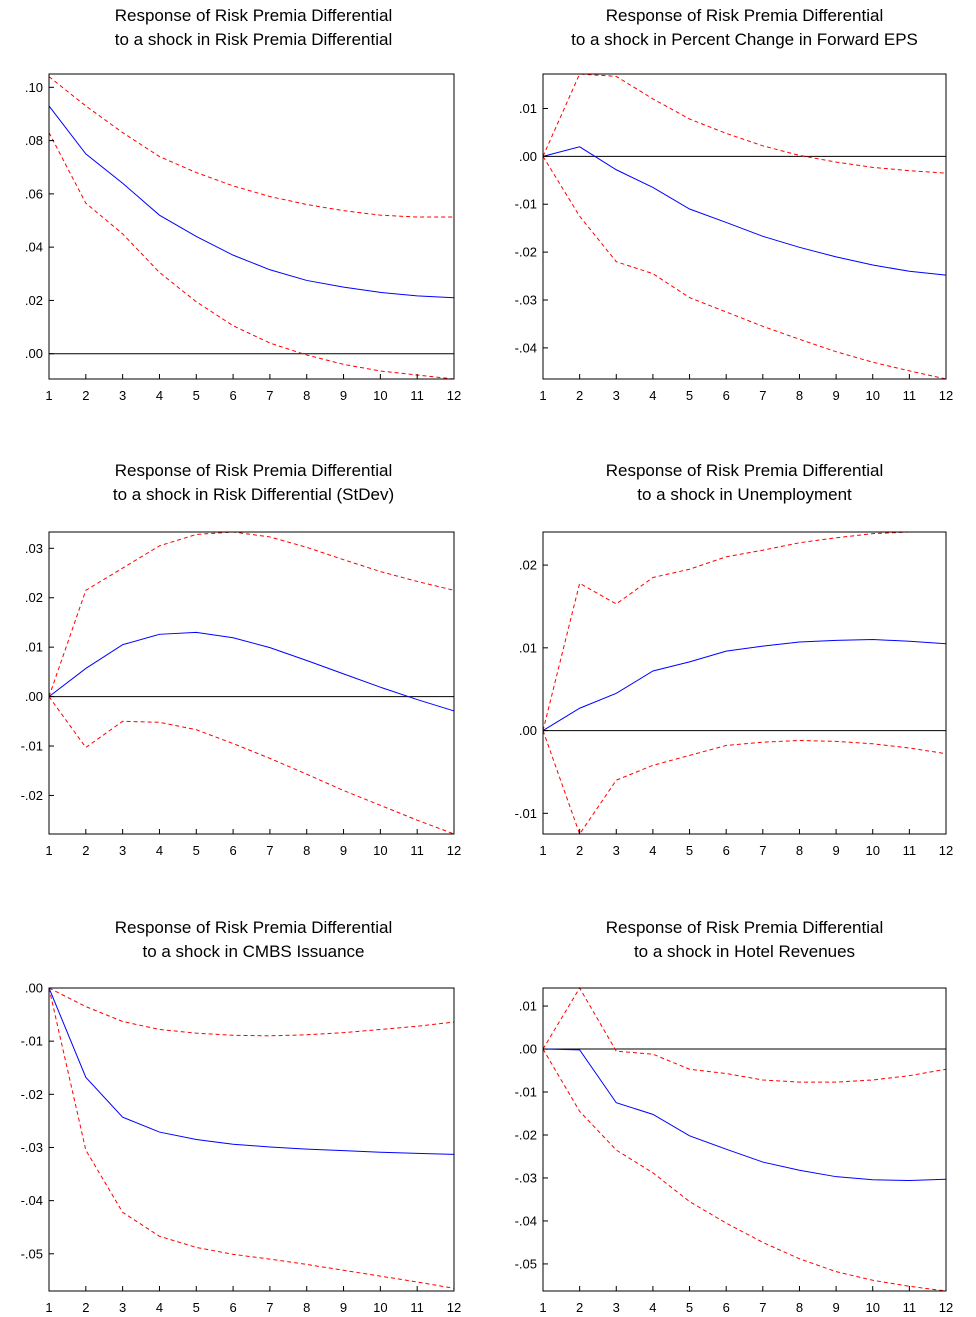  What do you see at coordinates (253, 494) in the screenshot?
I see `chart-title-line-2: to a shock in Risk Differential (StDev)` at bounding box center [253, 494].